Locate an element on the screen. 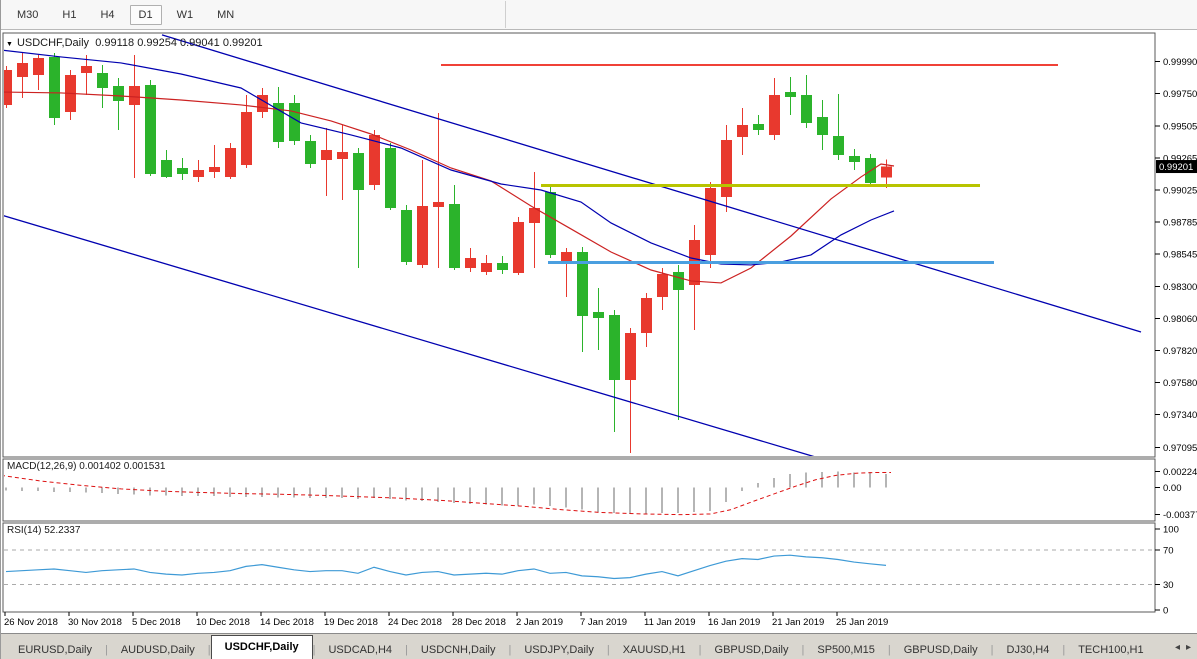 Image resolution: width=1197 pixels, height=659 pixels. price-axis-label: 0.97820 is located at coordinates (1180, 351).